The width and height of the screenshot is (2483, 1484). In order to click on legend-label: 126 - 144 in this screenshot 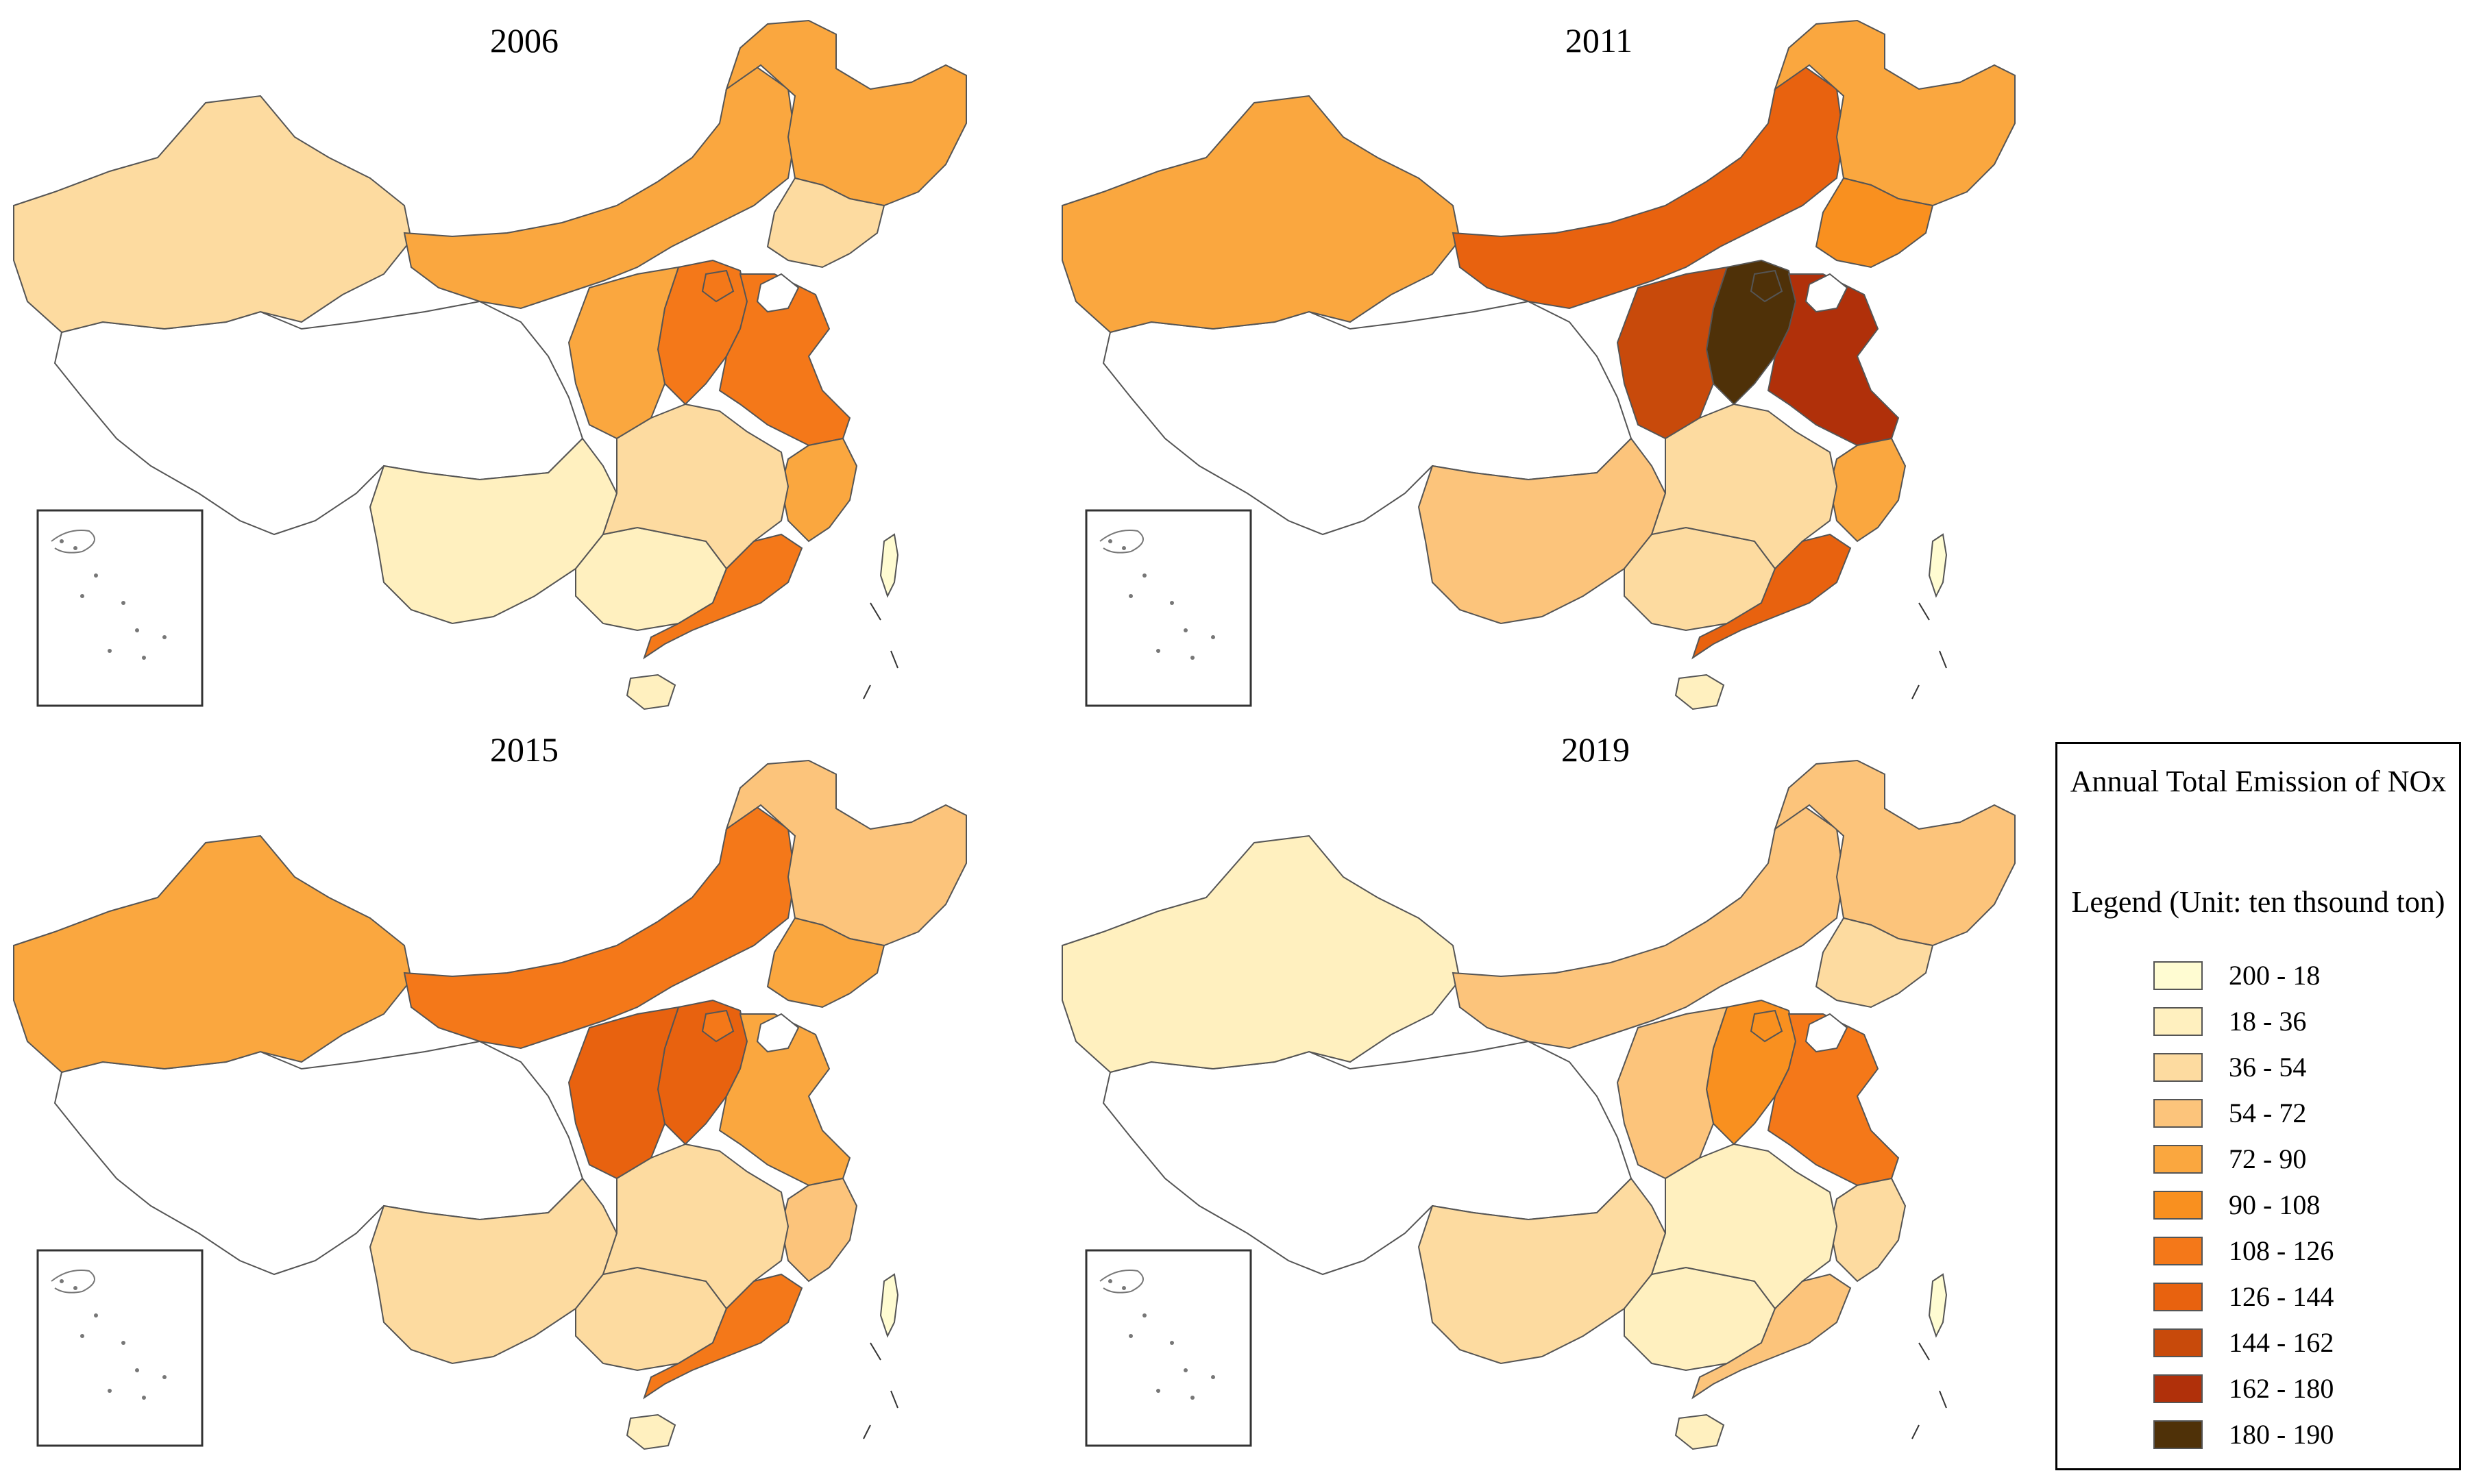, I will do `click(2281, 1297)`.